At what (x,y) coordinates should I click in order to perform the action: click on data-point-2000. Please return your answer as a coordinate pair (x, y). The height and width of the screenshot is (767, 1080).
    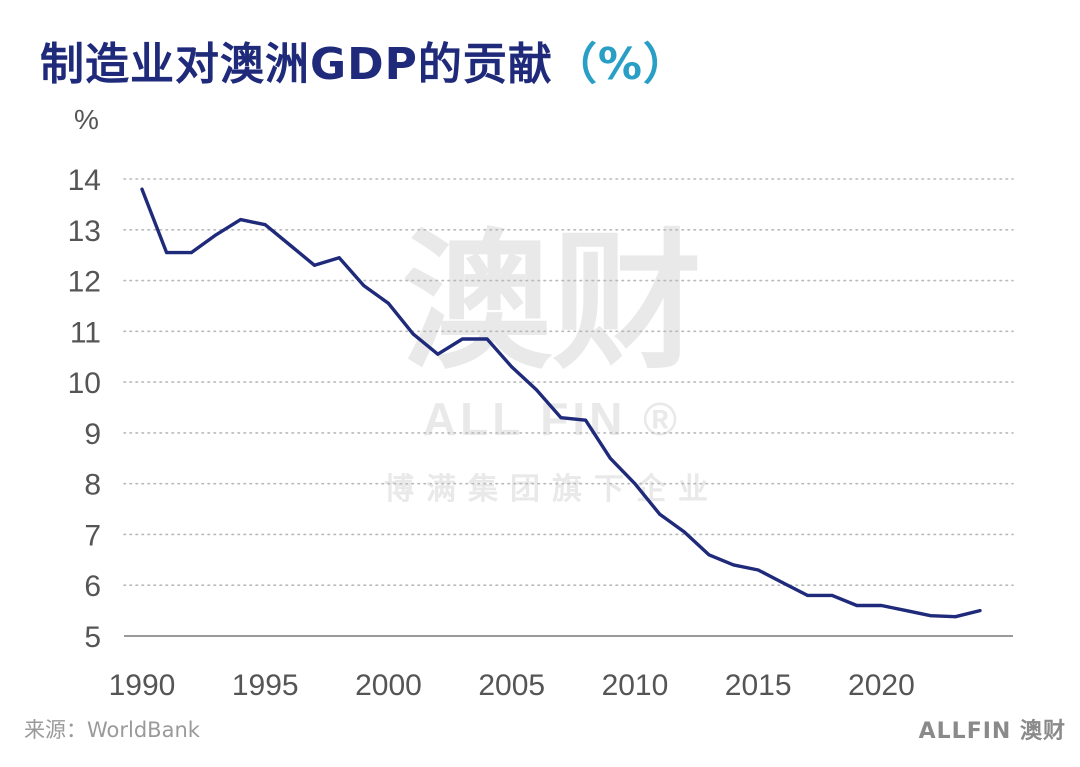
    Looking at the image, I should click on (388, 303).